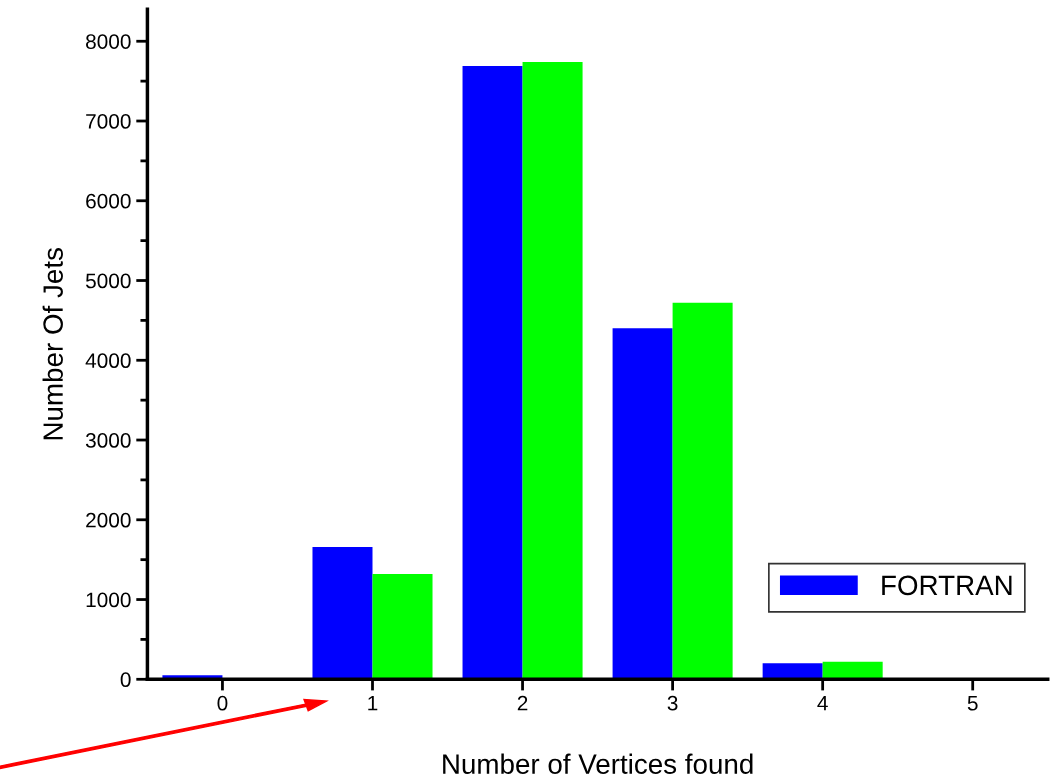  Describe the element at coordinates (373, 703) in the screenshot. I see `x-tick-label: 1` at that location.